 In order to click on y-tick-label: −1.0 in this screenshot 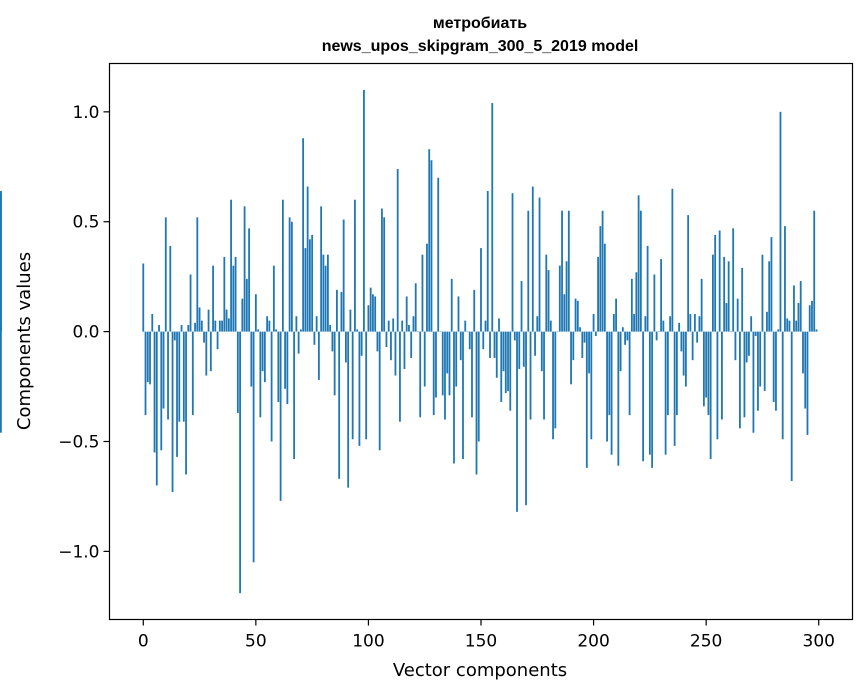, I will do `click(78, 552)`.